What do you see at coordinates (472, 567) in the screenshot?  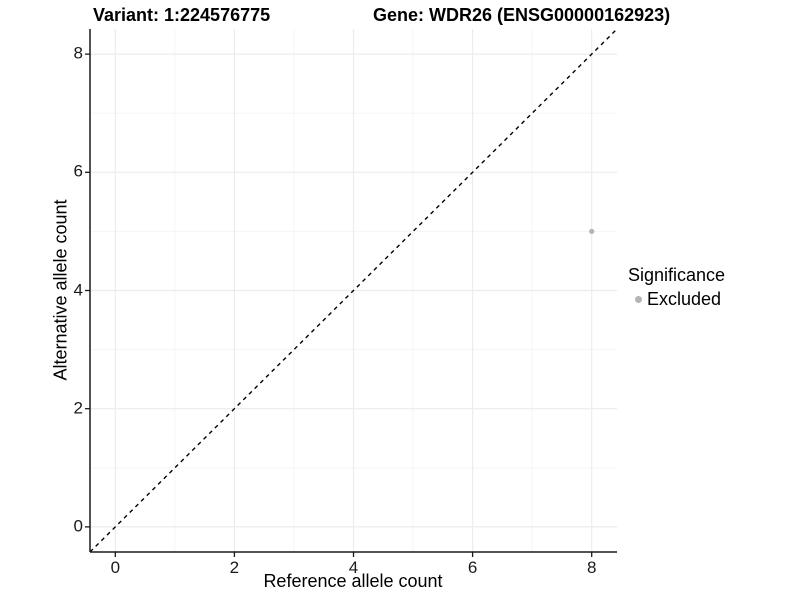 I see `x-tick-label: 6` at bounding box center [472, 567].